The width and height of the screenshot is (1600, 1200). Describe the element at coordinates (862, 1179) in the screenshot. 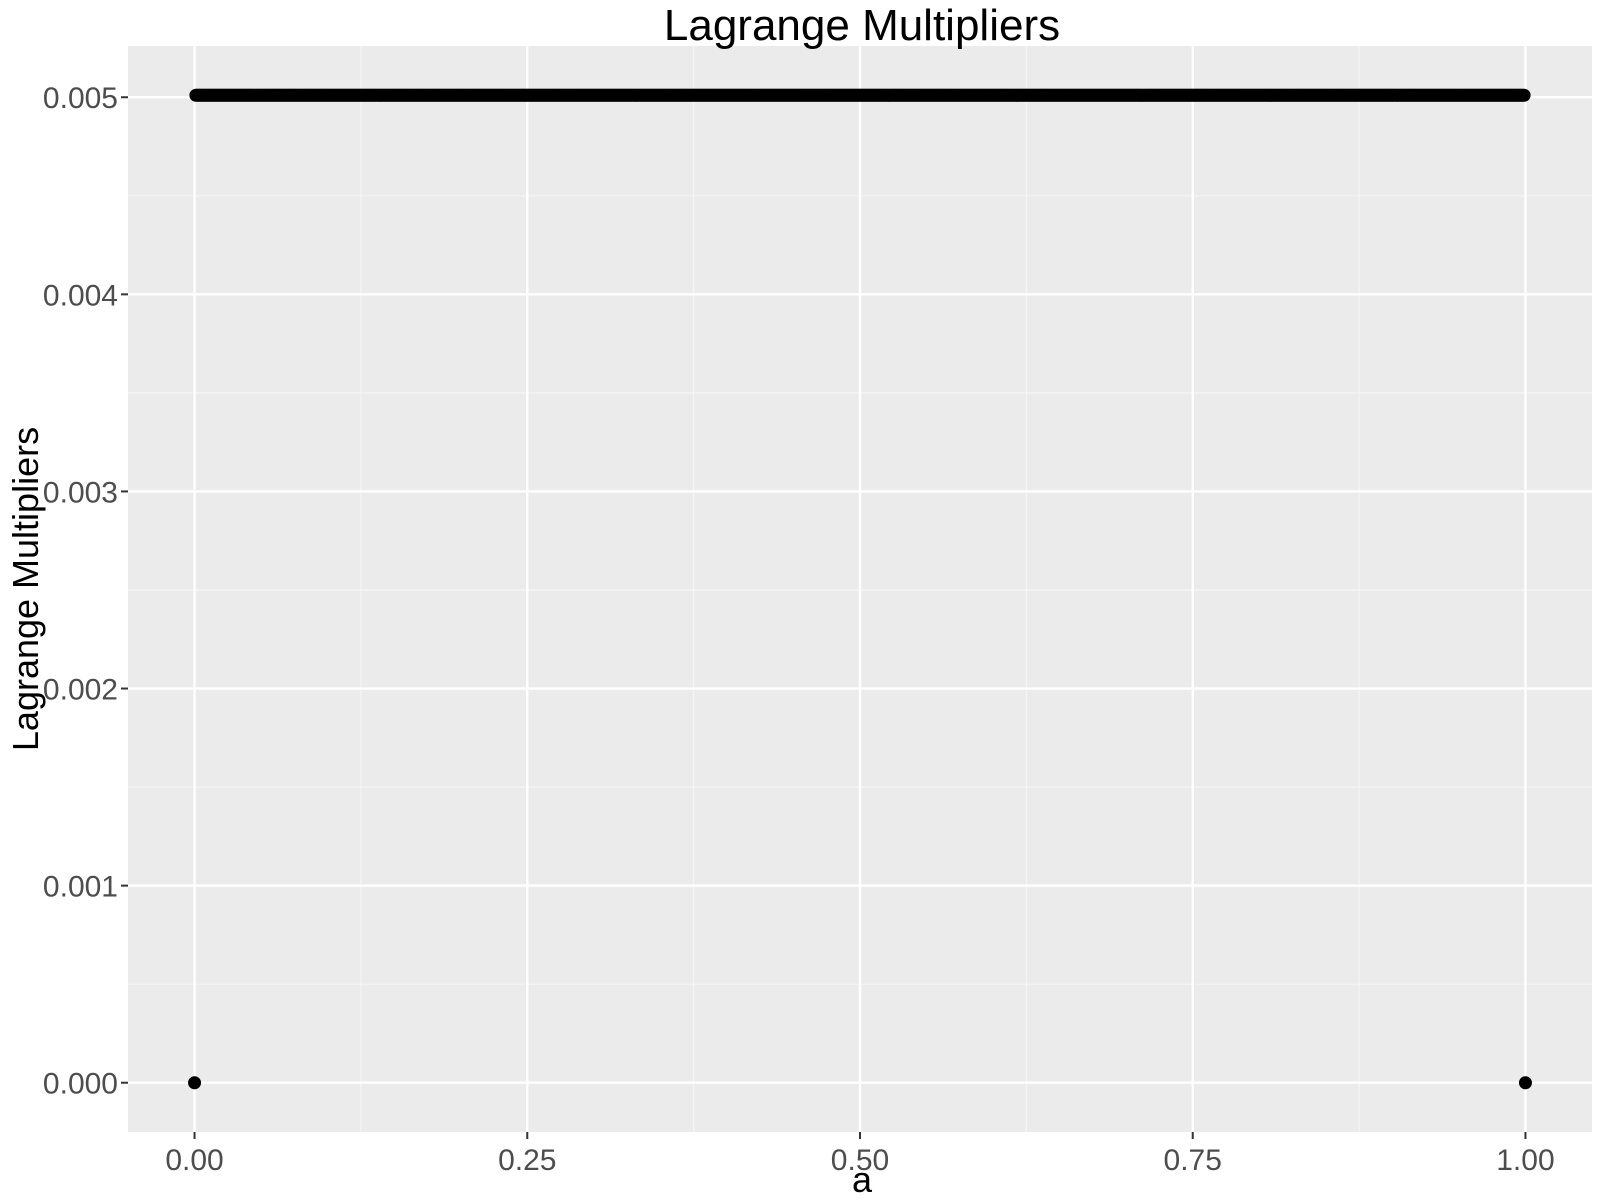

I see `x-axis-title: a` at that location.